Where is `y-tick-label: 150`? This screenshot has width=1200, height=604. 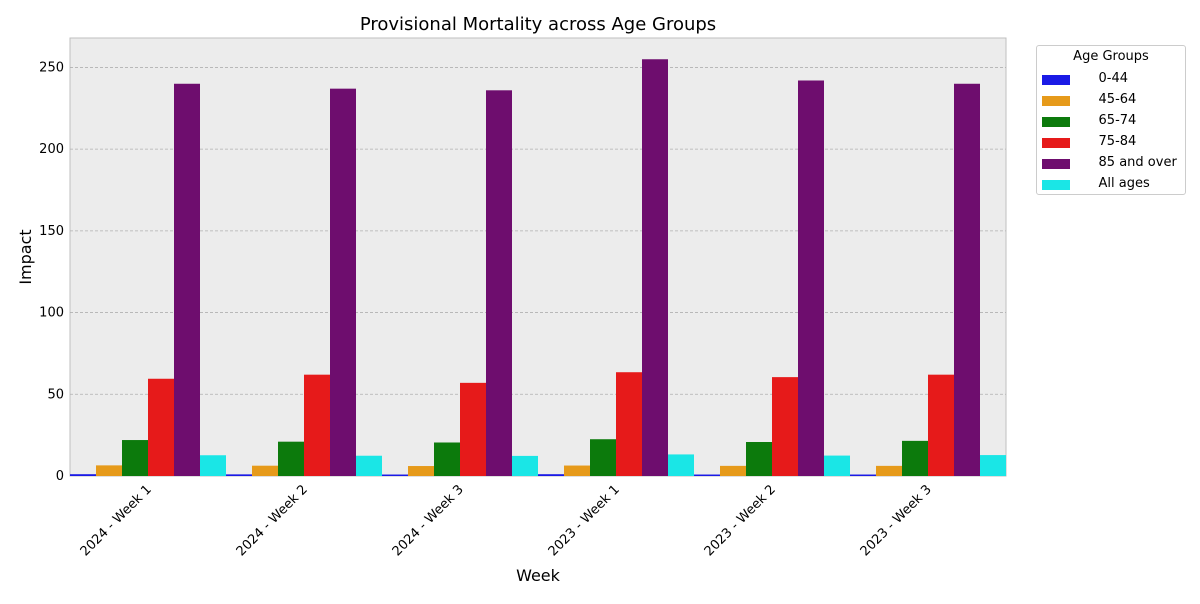
y-tick-label: 150 is located at coordinates (51, 231).